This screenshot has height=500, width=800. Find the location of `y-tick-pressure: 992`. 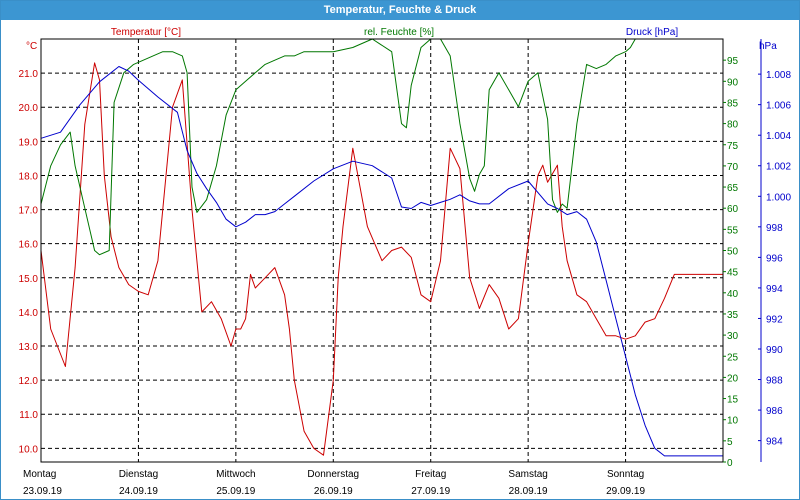

y-tick-pressure: 992 is located at coordinates (774, 319).